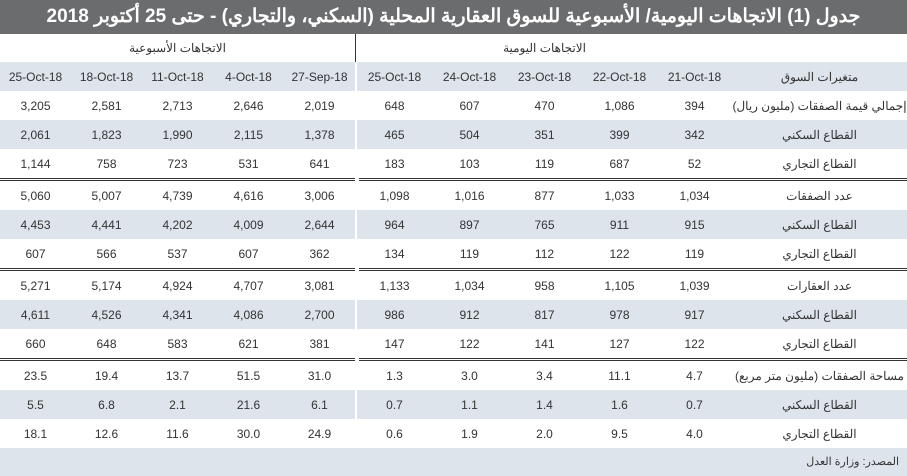 The image size is (907, 476). I want to click on weekly-cell: 4,526, so click(106, 314).